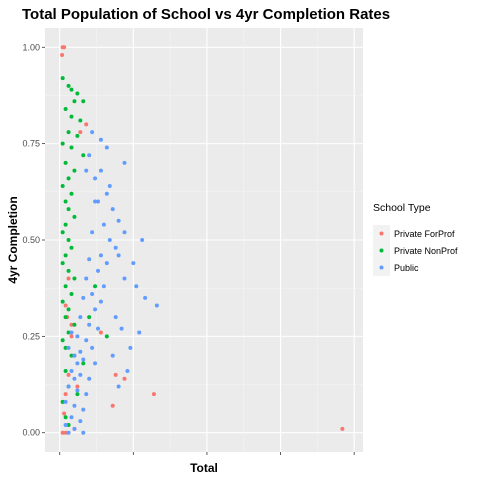  Describe the element at coordinates (31, 47) in the screenshot. I see `y-tick-label: 1.00` at that location.